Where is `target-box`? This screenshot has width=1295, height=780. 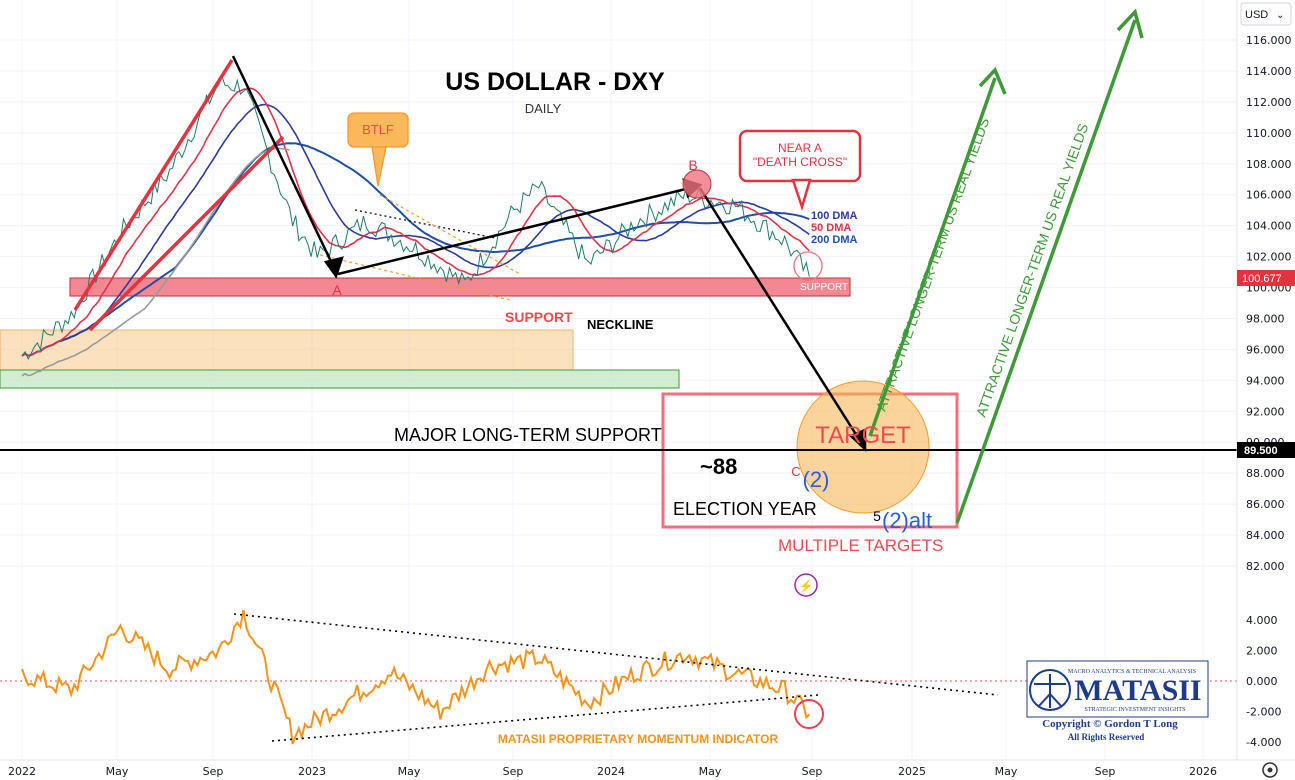 target-box is located at coordinates (810, 460).